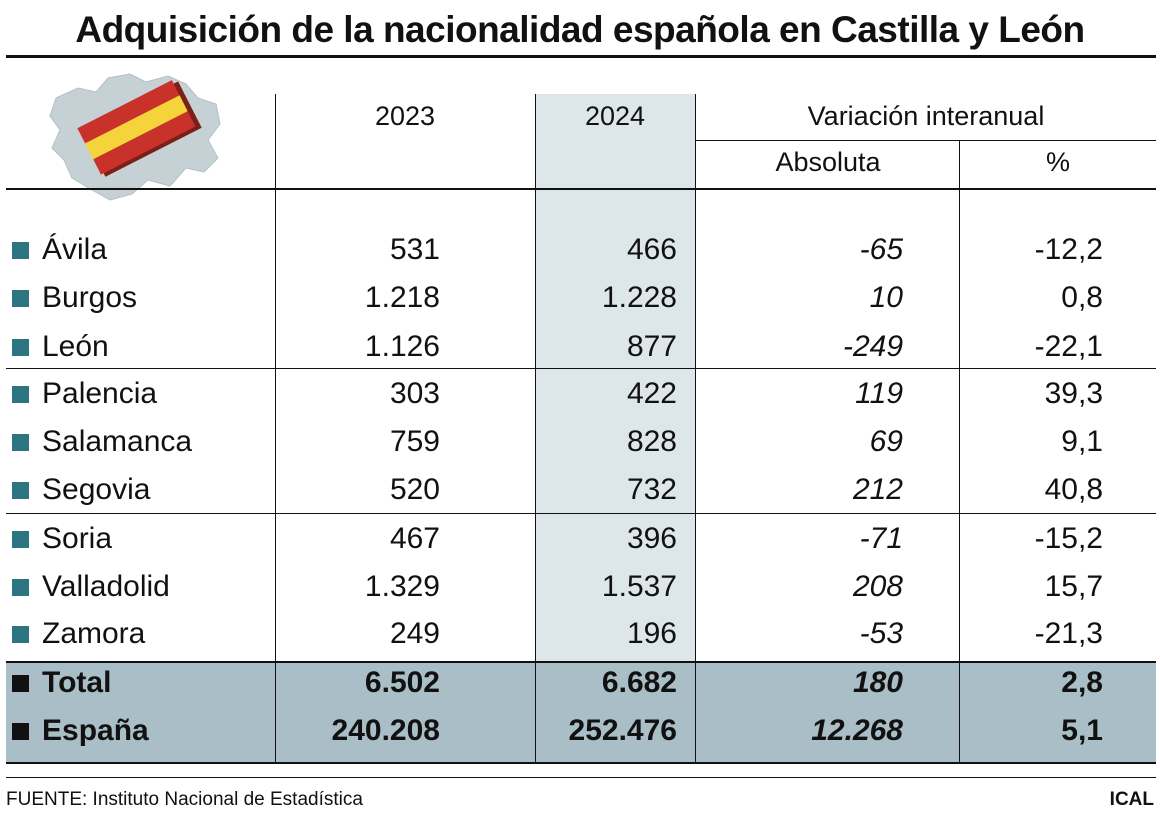  What do you see at coordinates (414, 538) in the screenshot?
I see `value-2023: 467` at bounding box center [414, 538].